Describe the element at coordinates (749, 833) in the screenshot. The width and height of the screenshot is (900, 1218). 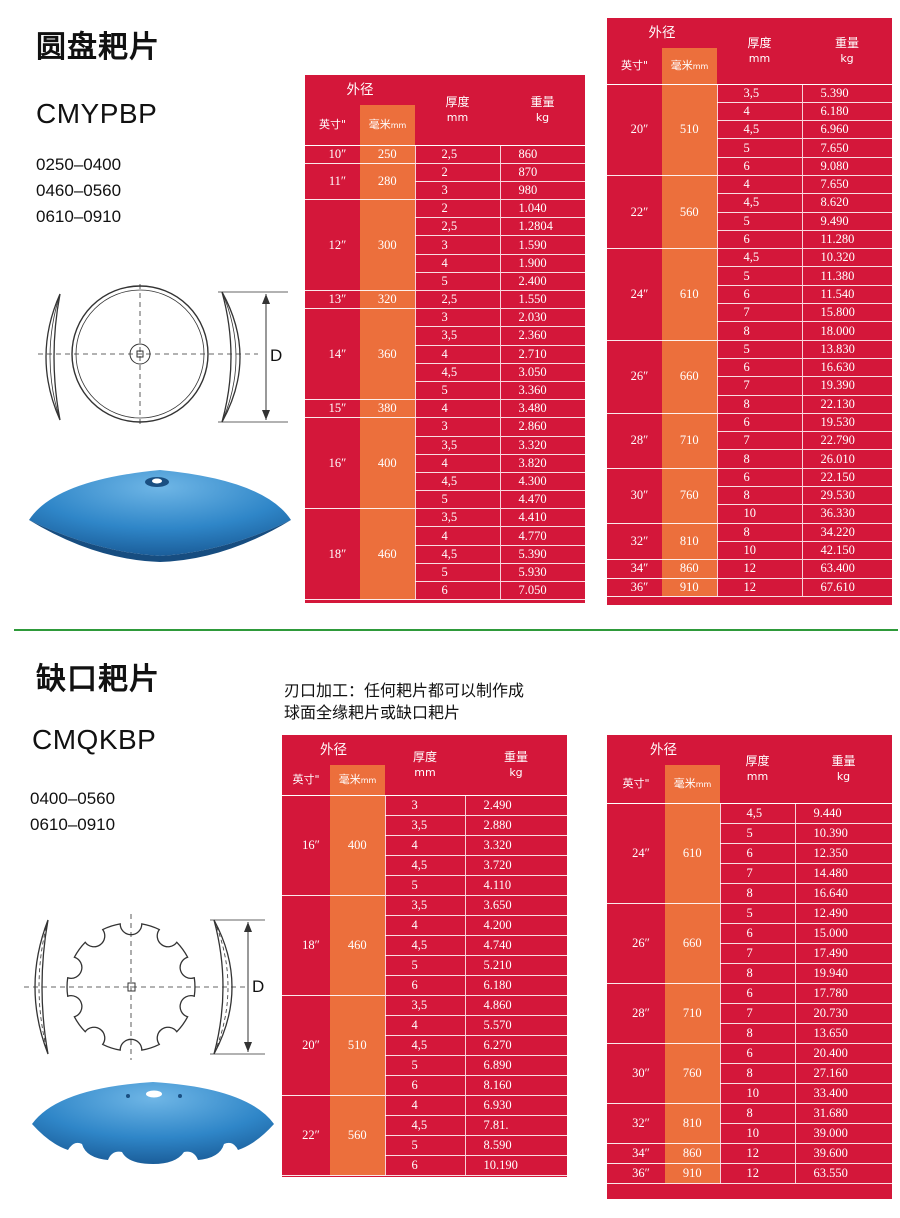
I see `table-row: 5 10.390` at that location.